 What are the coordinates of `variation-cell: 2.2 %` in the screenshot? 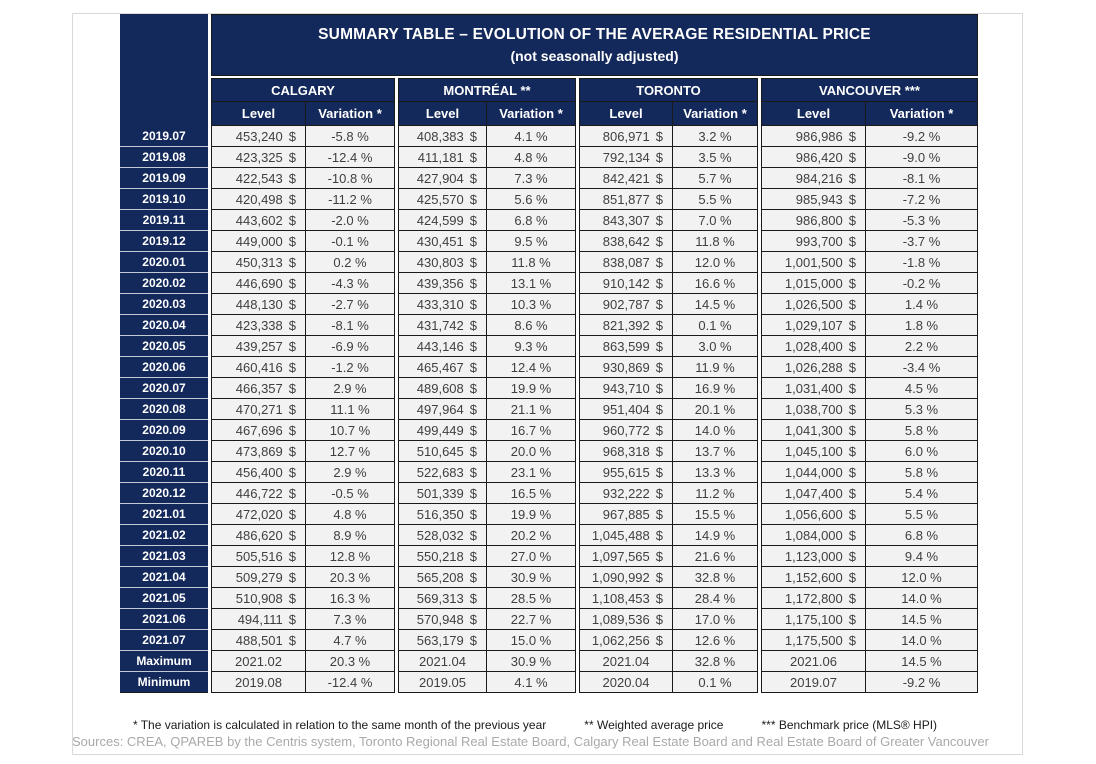 It's located at (922, 346).